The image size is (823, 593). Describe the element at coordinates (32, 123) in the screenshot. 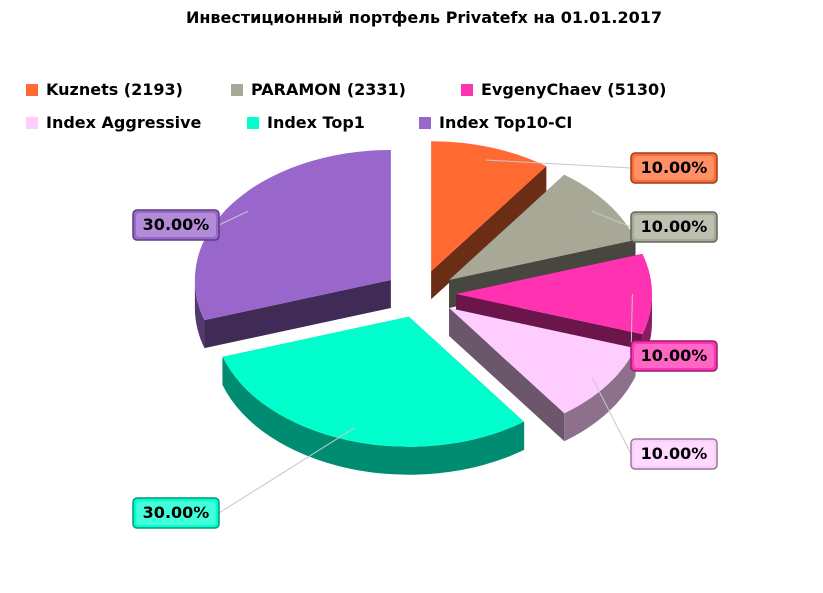

I see `legend-swatch-index-aggressive` at that location.